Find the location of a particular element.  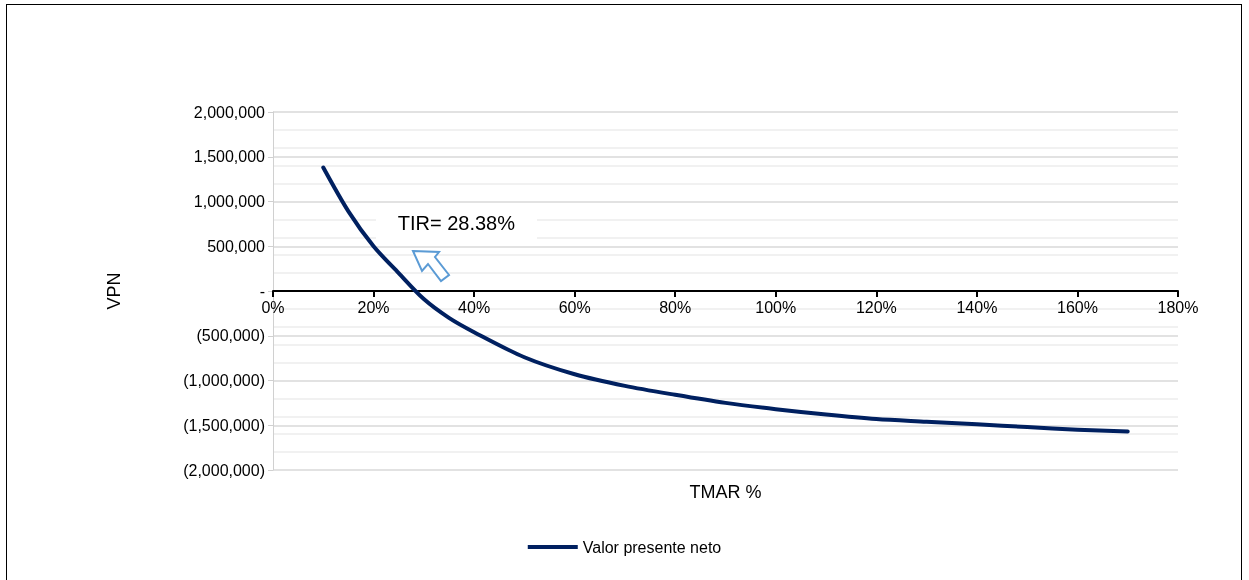

y-axis-title: VPN is located at coordinates (114, 291).